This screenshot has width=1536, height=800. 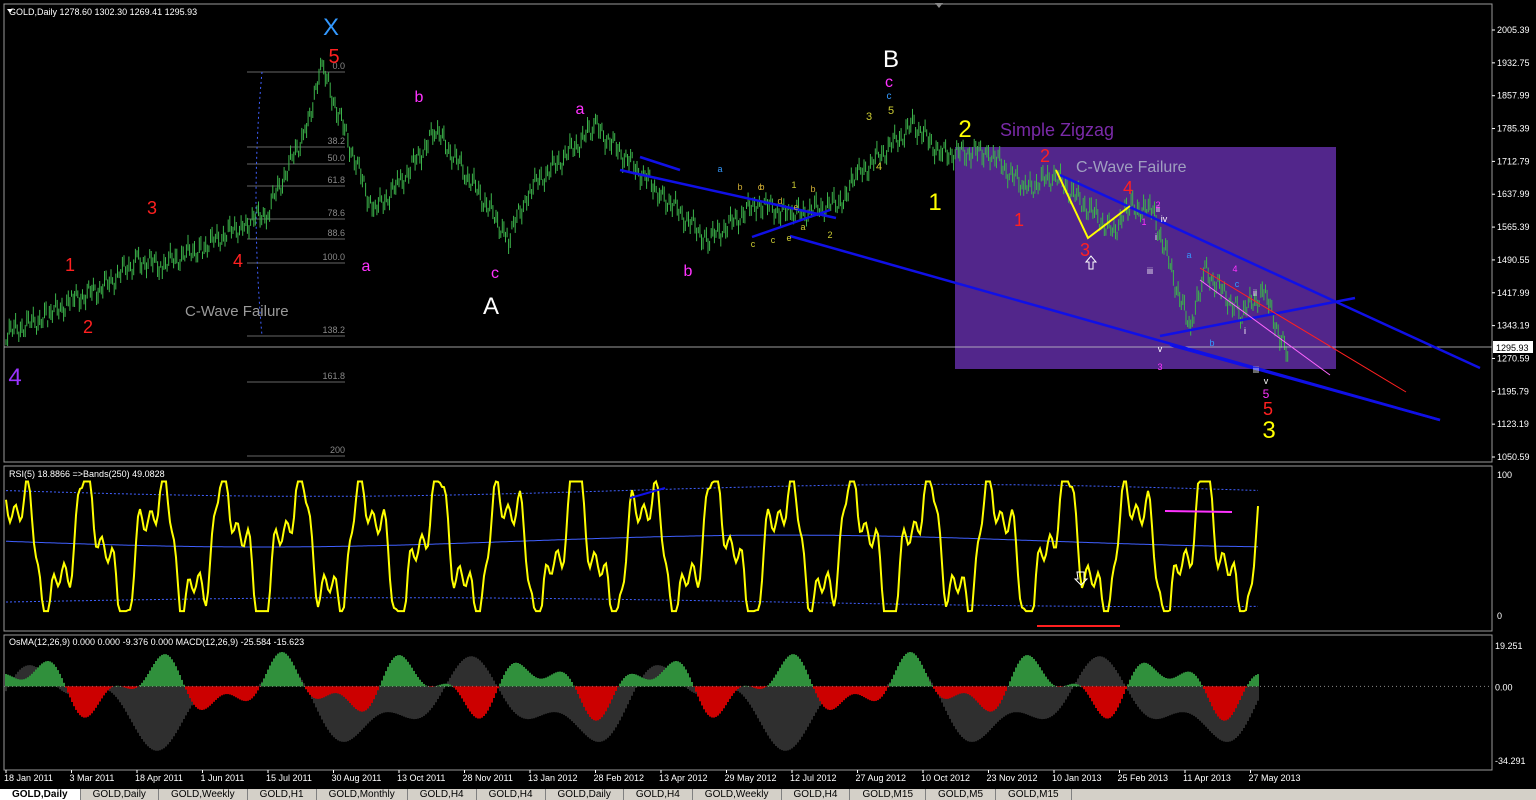 I want to click on chart-tab-1: GOLD,Daily, so click(x=40, y=794).